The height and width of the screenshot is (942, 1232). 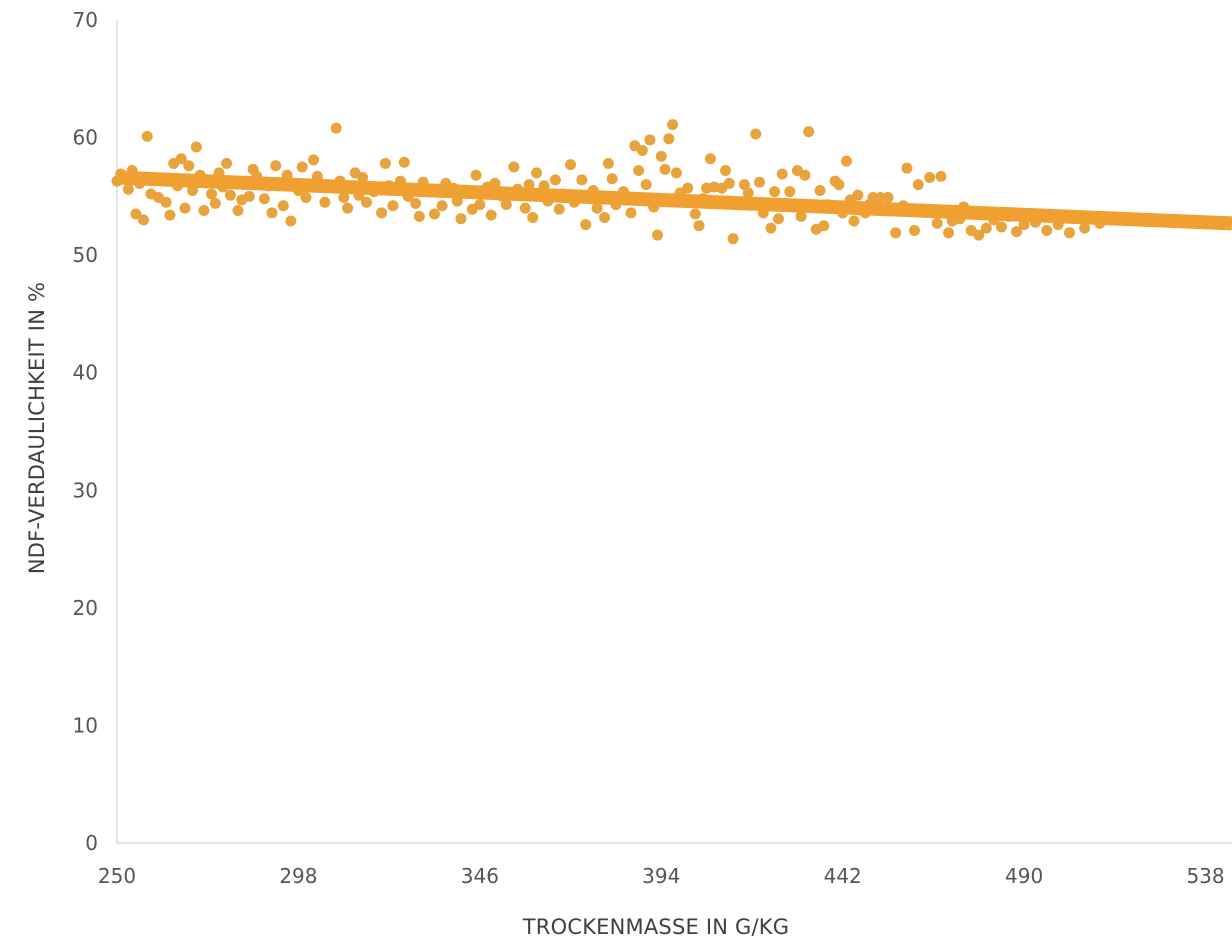 What do you see at coordinates (1024, 876) in the screenshot?
I see `x-tick-label: 490` at bounding box center [1024, 876].